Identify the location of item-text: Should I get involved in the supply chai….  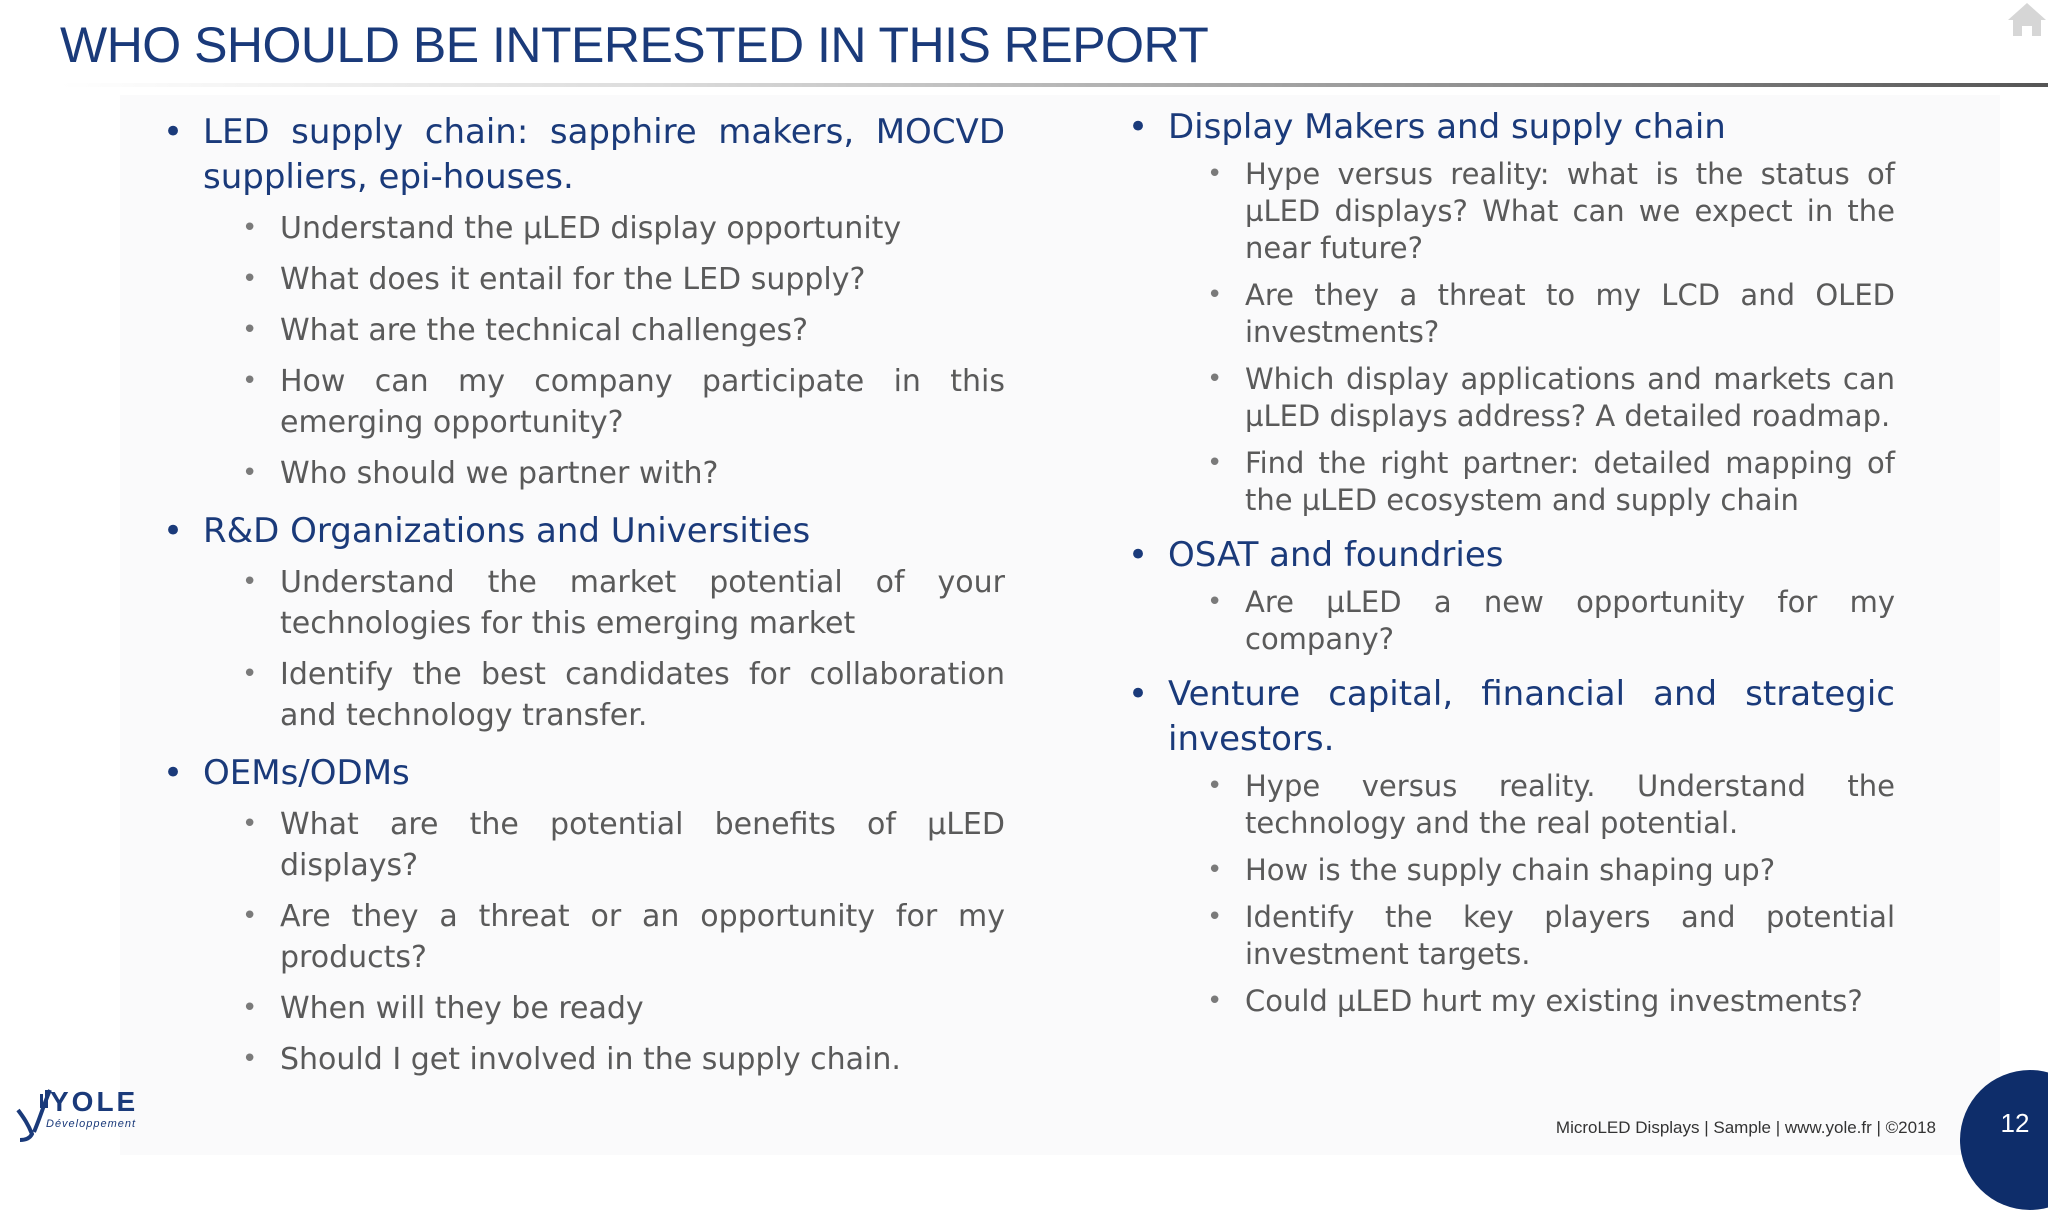
(590, 1059).